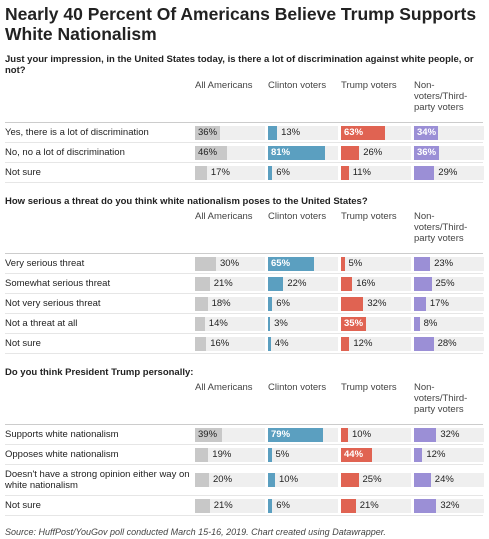 This screenshot has width=489, height=539. What do you see at coordinates (41, 323) in the screenshot?
I see `row-label: Not a threat at all` at bounding box center [41, 323].